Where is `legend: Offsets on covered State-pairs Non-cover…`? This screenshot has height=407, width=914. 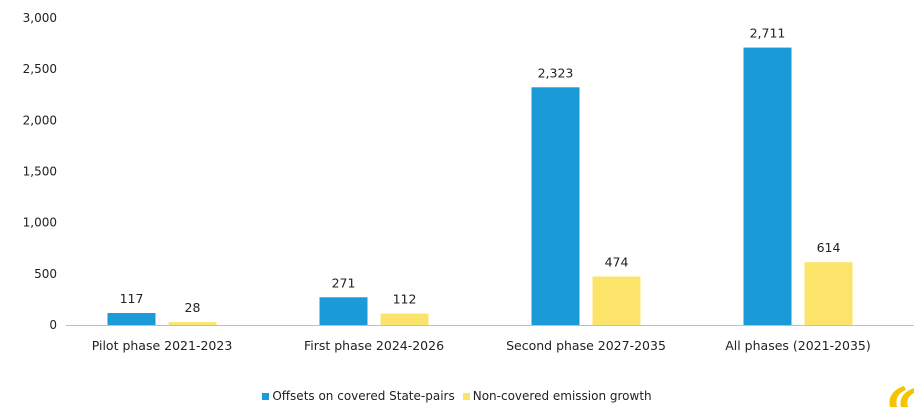 legend: Offsets on covered State-pairs Non-cover… is located at coordinates (457, 396).